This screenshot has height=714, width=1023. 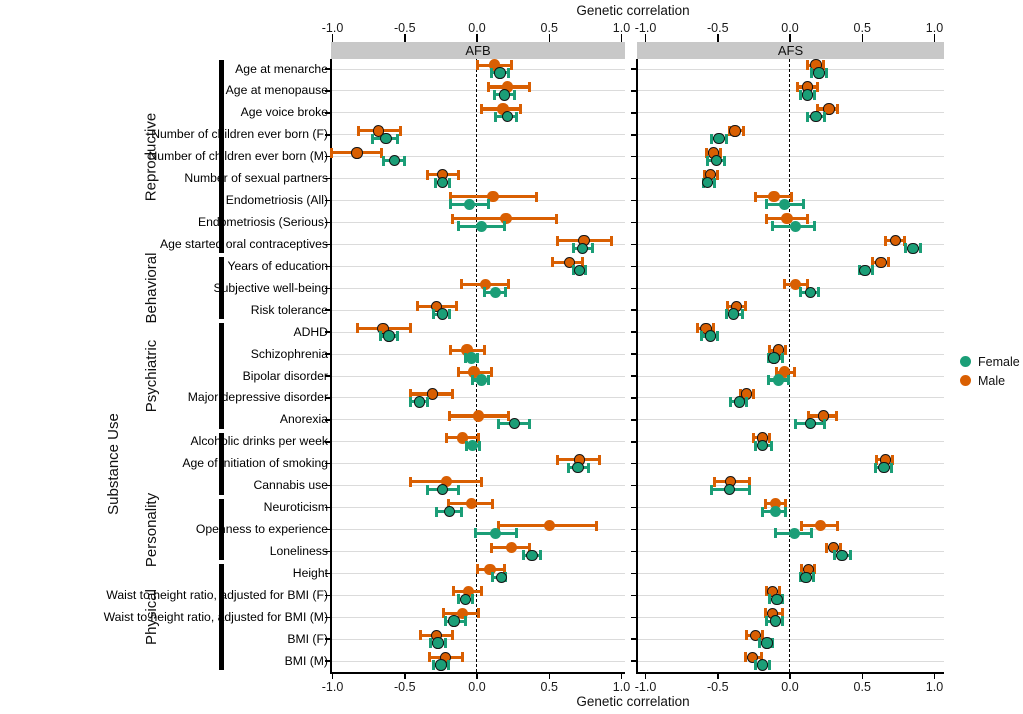 I want to click on row-label: Cannabis use, so click(x=290, y=485).